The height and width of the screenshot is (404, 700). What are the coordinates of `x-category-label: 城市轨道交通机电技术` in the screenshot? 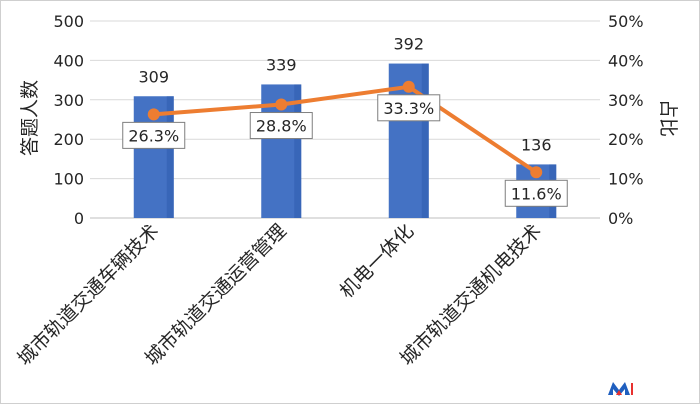 It's located at (471, 295).